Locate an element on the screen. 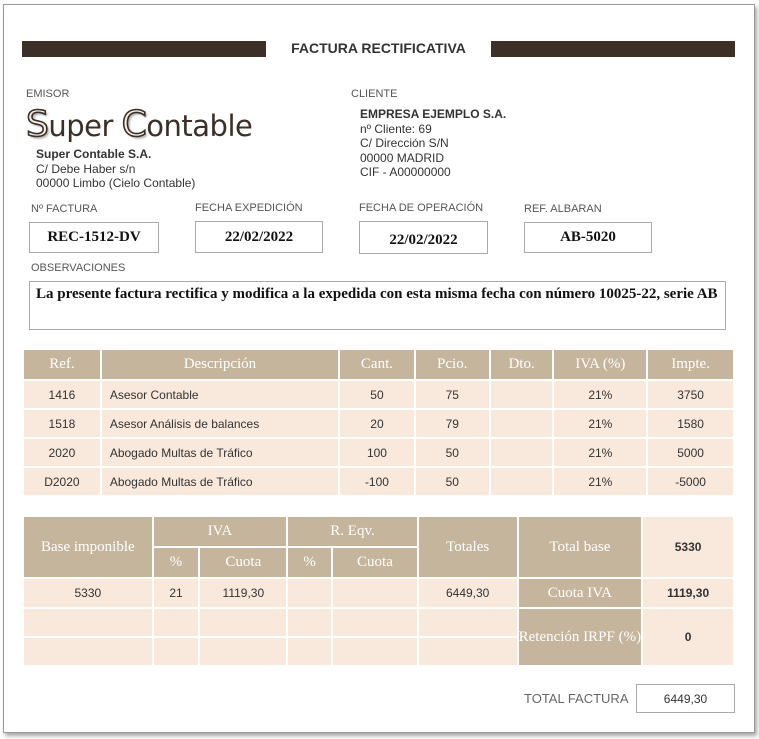 Image resolution: width=759 pixels, height=739 pixels. base-imponible-value: 5330 is located at coordinates (88, 593).